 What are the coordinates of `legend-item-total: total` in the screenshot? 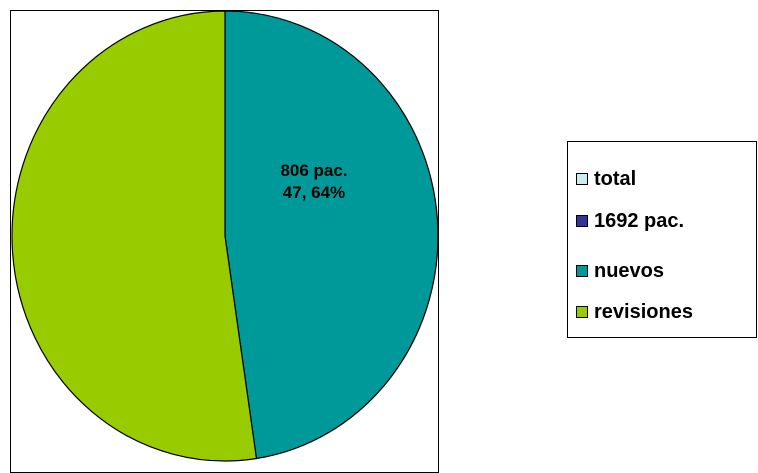 It's located at (606, 179).